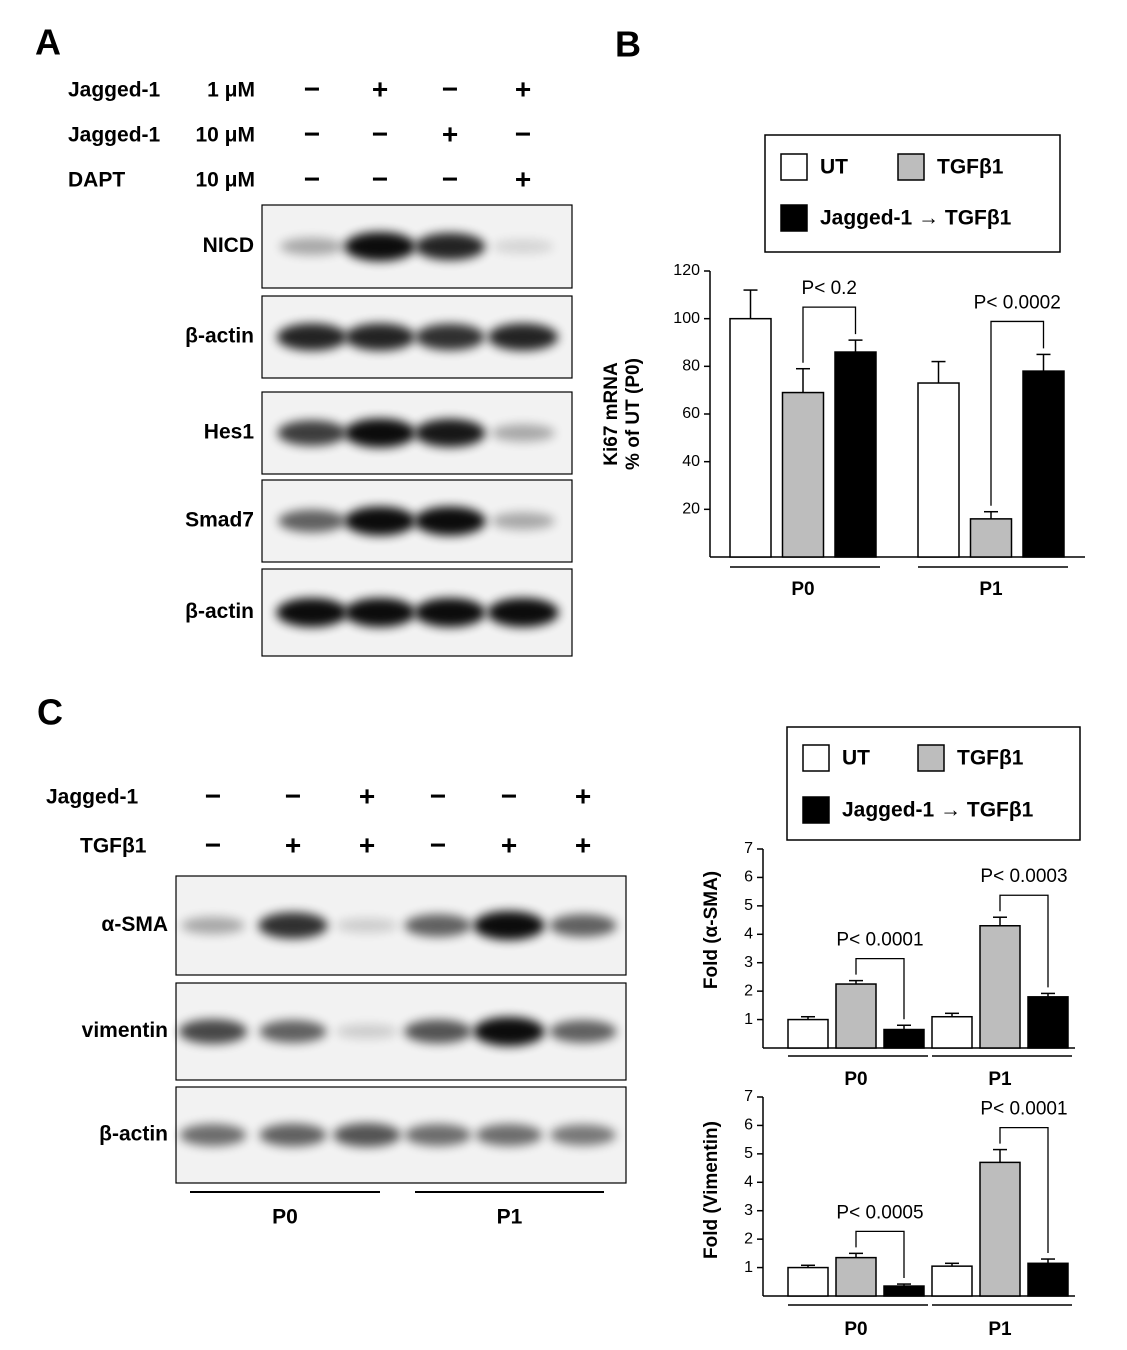 The height and width of the screenshot is (1350, 1127). Describe the element at coordinates (48, 42) in the screenshot. I see `panel-letter: A` at that location.